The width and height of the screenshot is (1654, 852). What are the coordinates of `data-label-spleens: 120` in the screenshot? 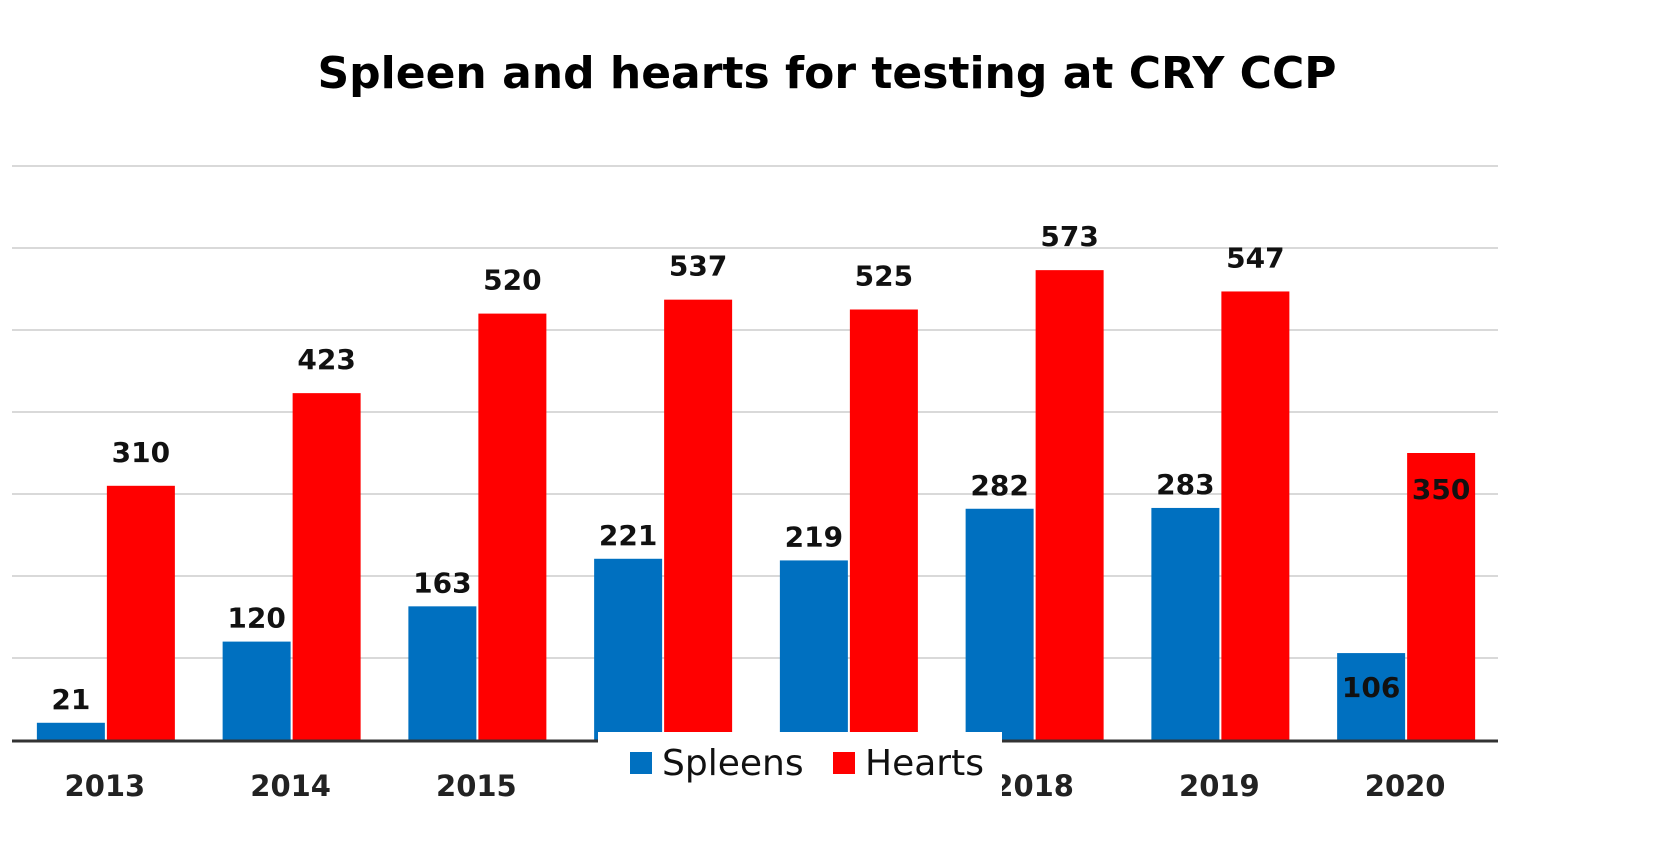 It's located at (256, 618).